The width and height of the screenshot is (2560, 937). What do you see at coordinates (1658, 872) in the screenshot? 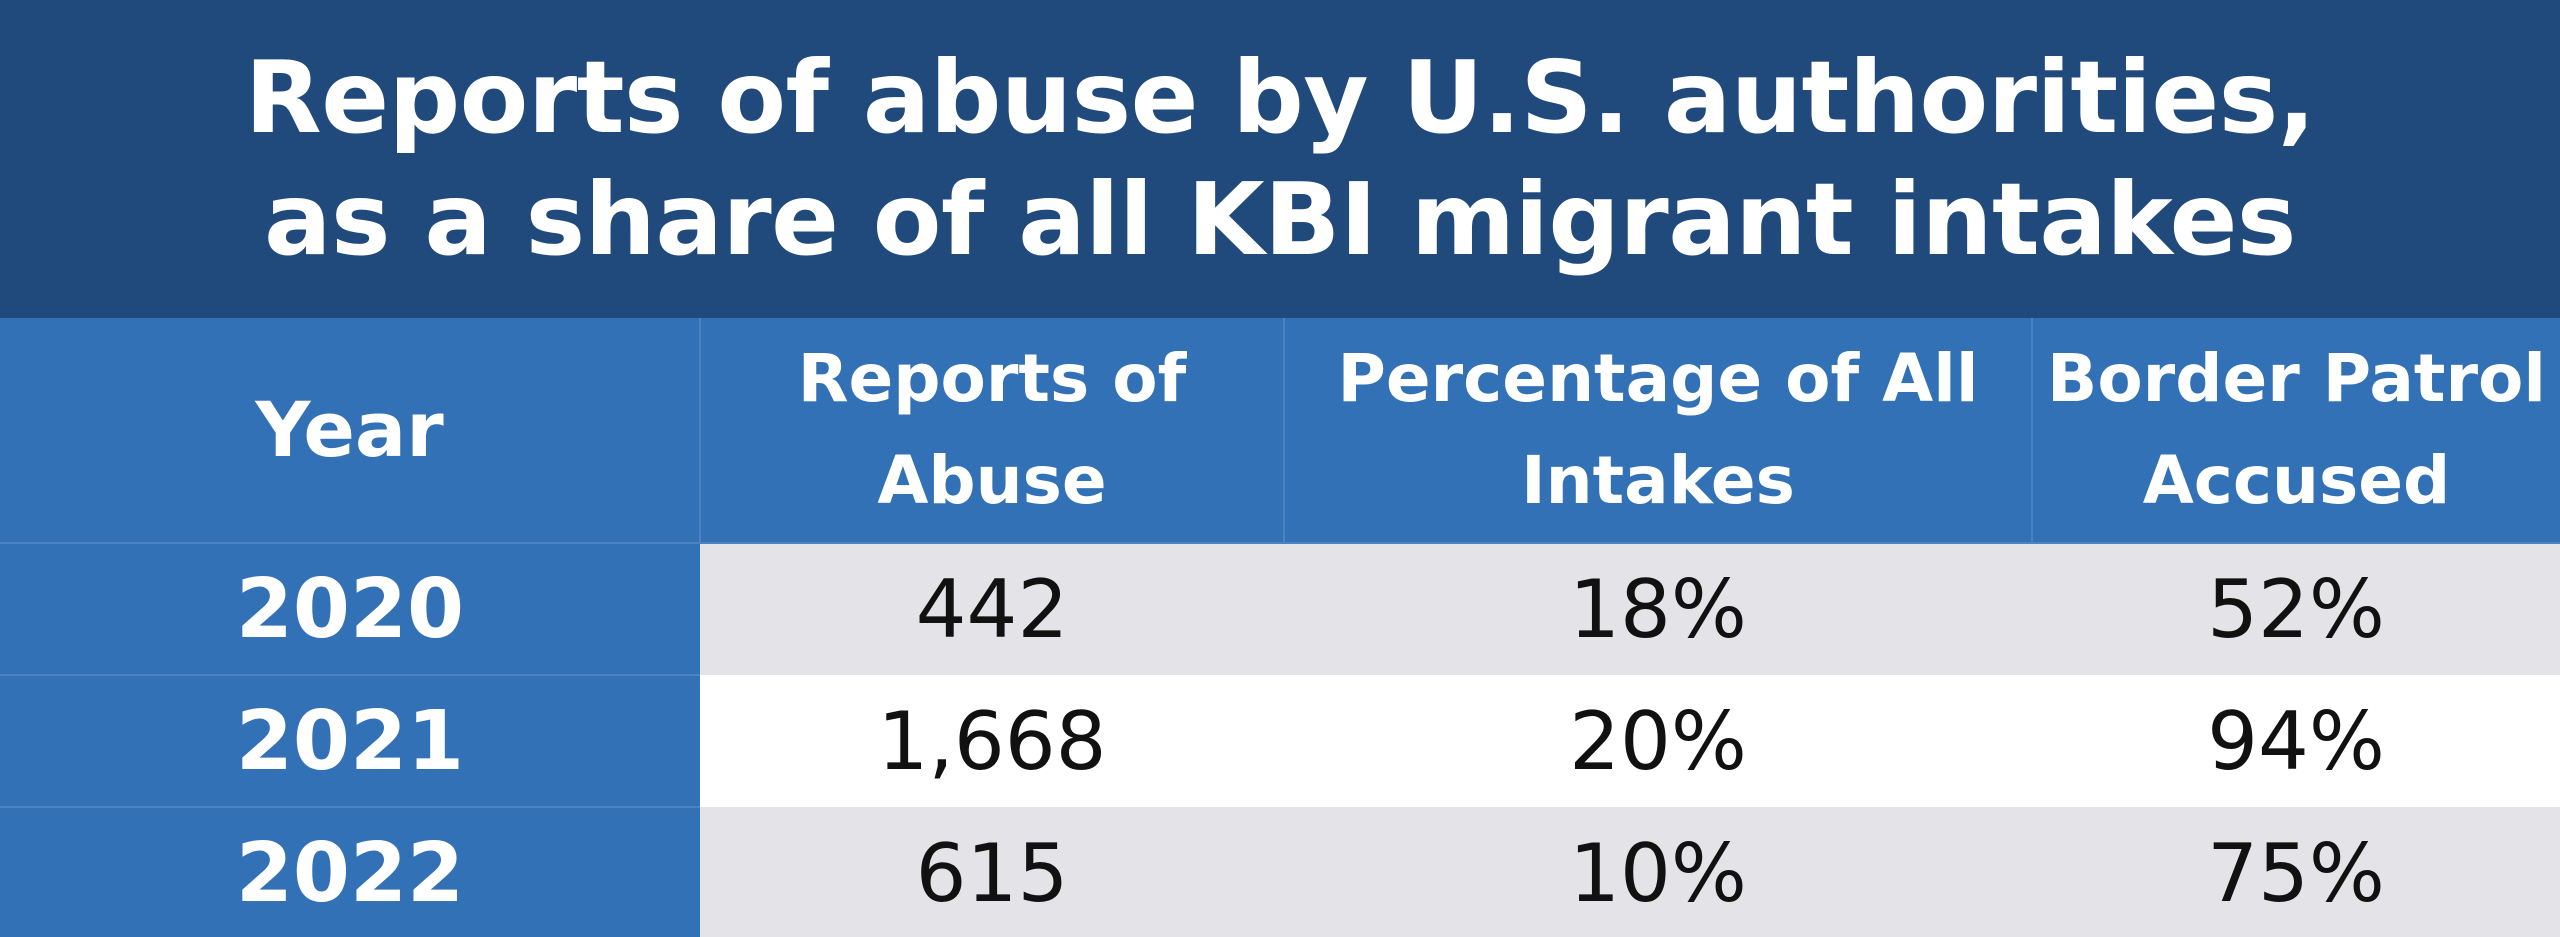
I see `percentage-cell: 10%` at bounding box center [1658, 872].